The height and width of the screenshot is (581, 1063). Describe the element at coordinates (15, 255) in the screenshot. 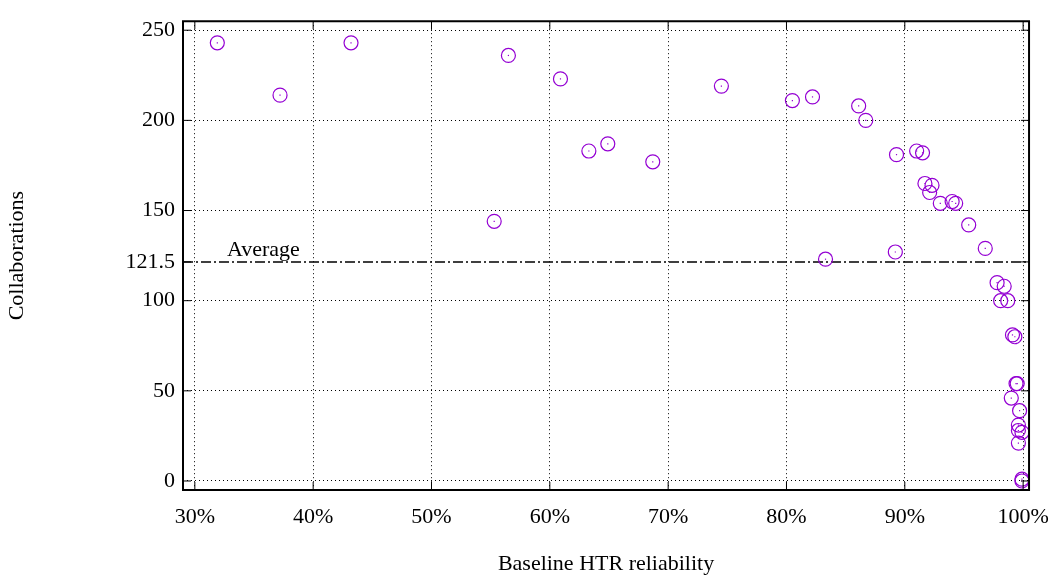

I see `y-axis-title: Collaborations` at that location.